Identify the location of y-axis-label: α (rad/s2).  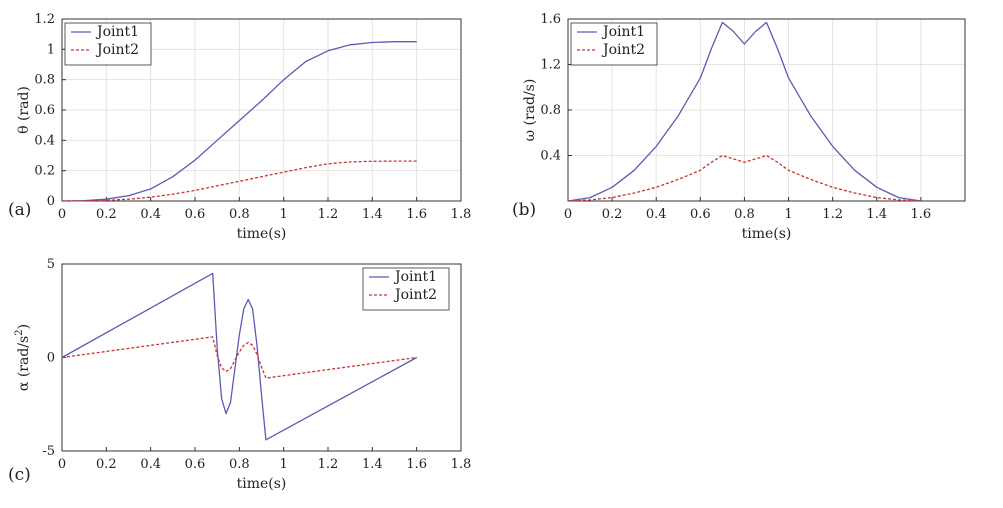
(23, 357).